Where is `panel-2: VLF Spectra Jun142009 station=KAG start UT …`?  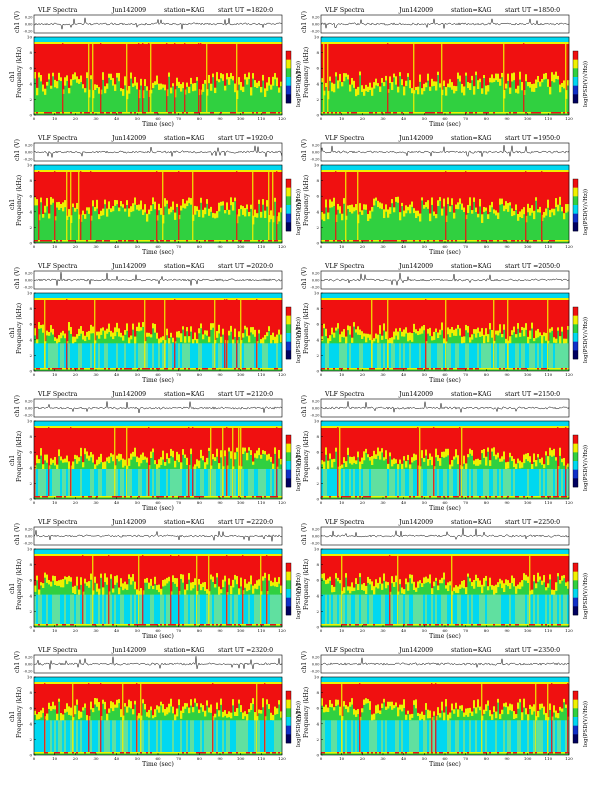 panel-2: VLF Spectra Jun142009 station=KAG start UT … is located at coordinates (155, 195).